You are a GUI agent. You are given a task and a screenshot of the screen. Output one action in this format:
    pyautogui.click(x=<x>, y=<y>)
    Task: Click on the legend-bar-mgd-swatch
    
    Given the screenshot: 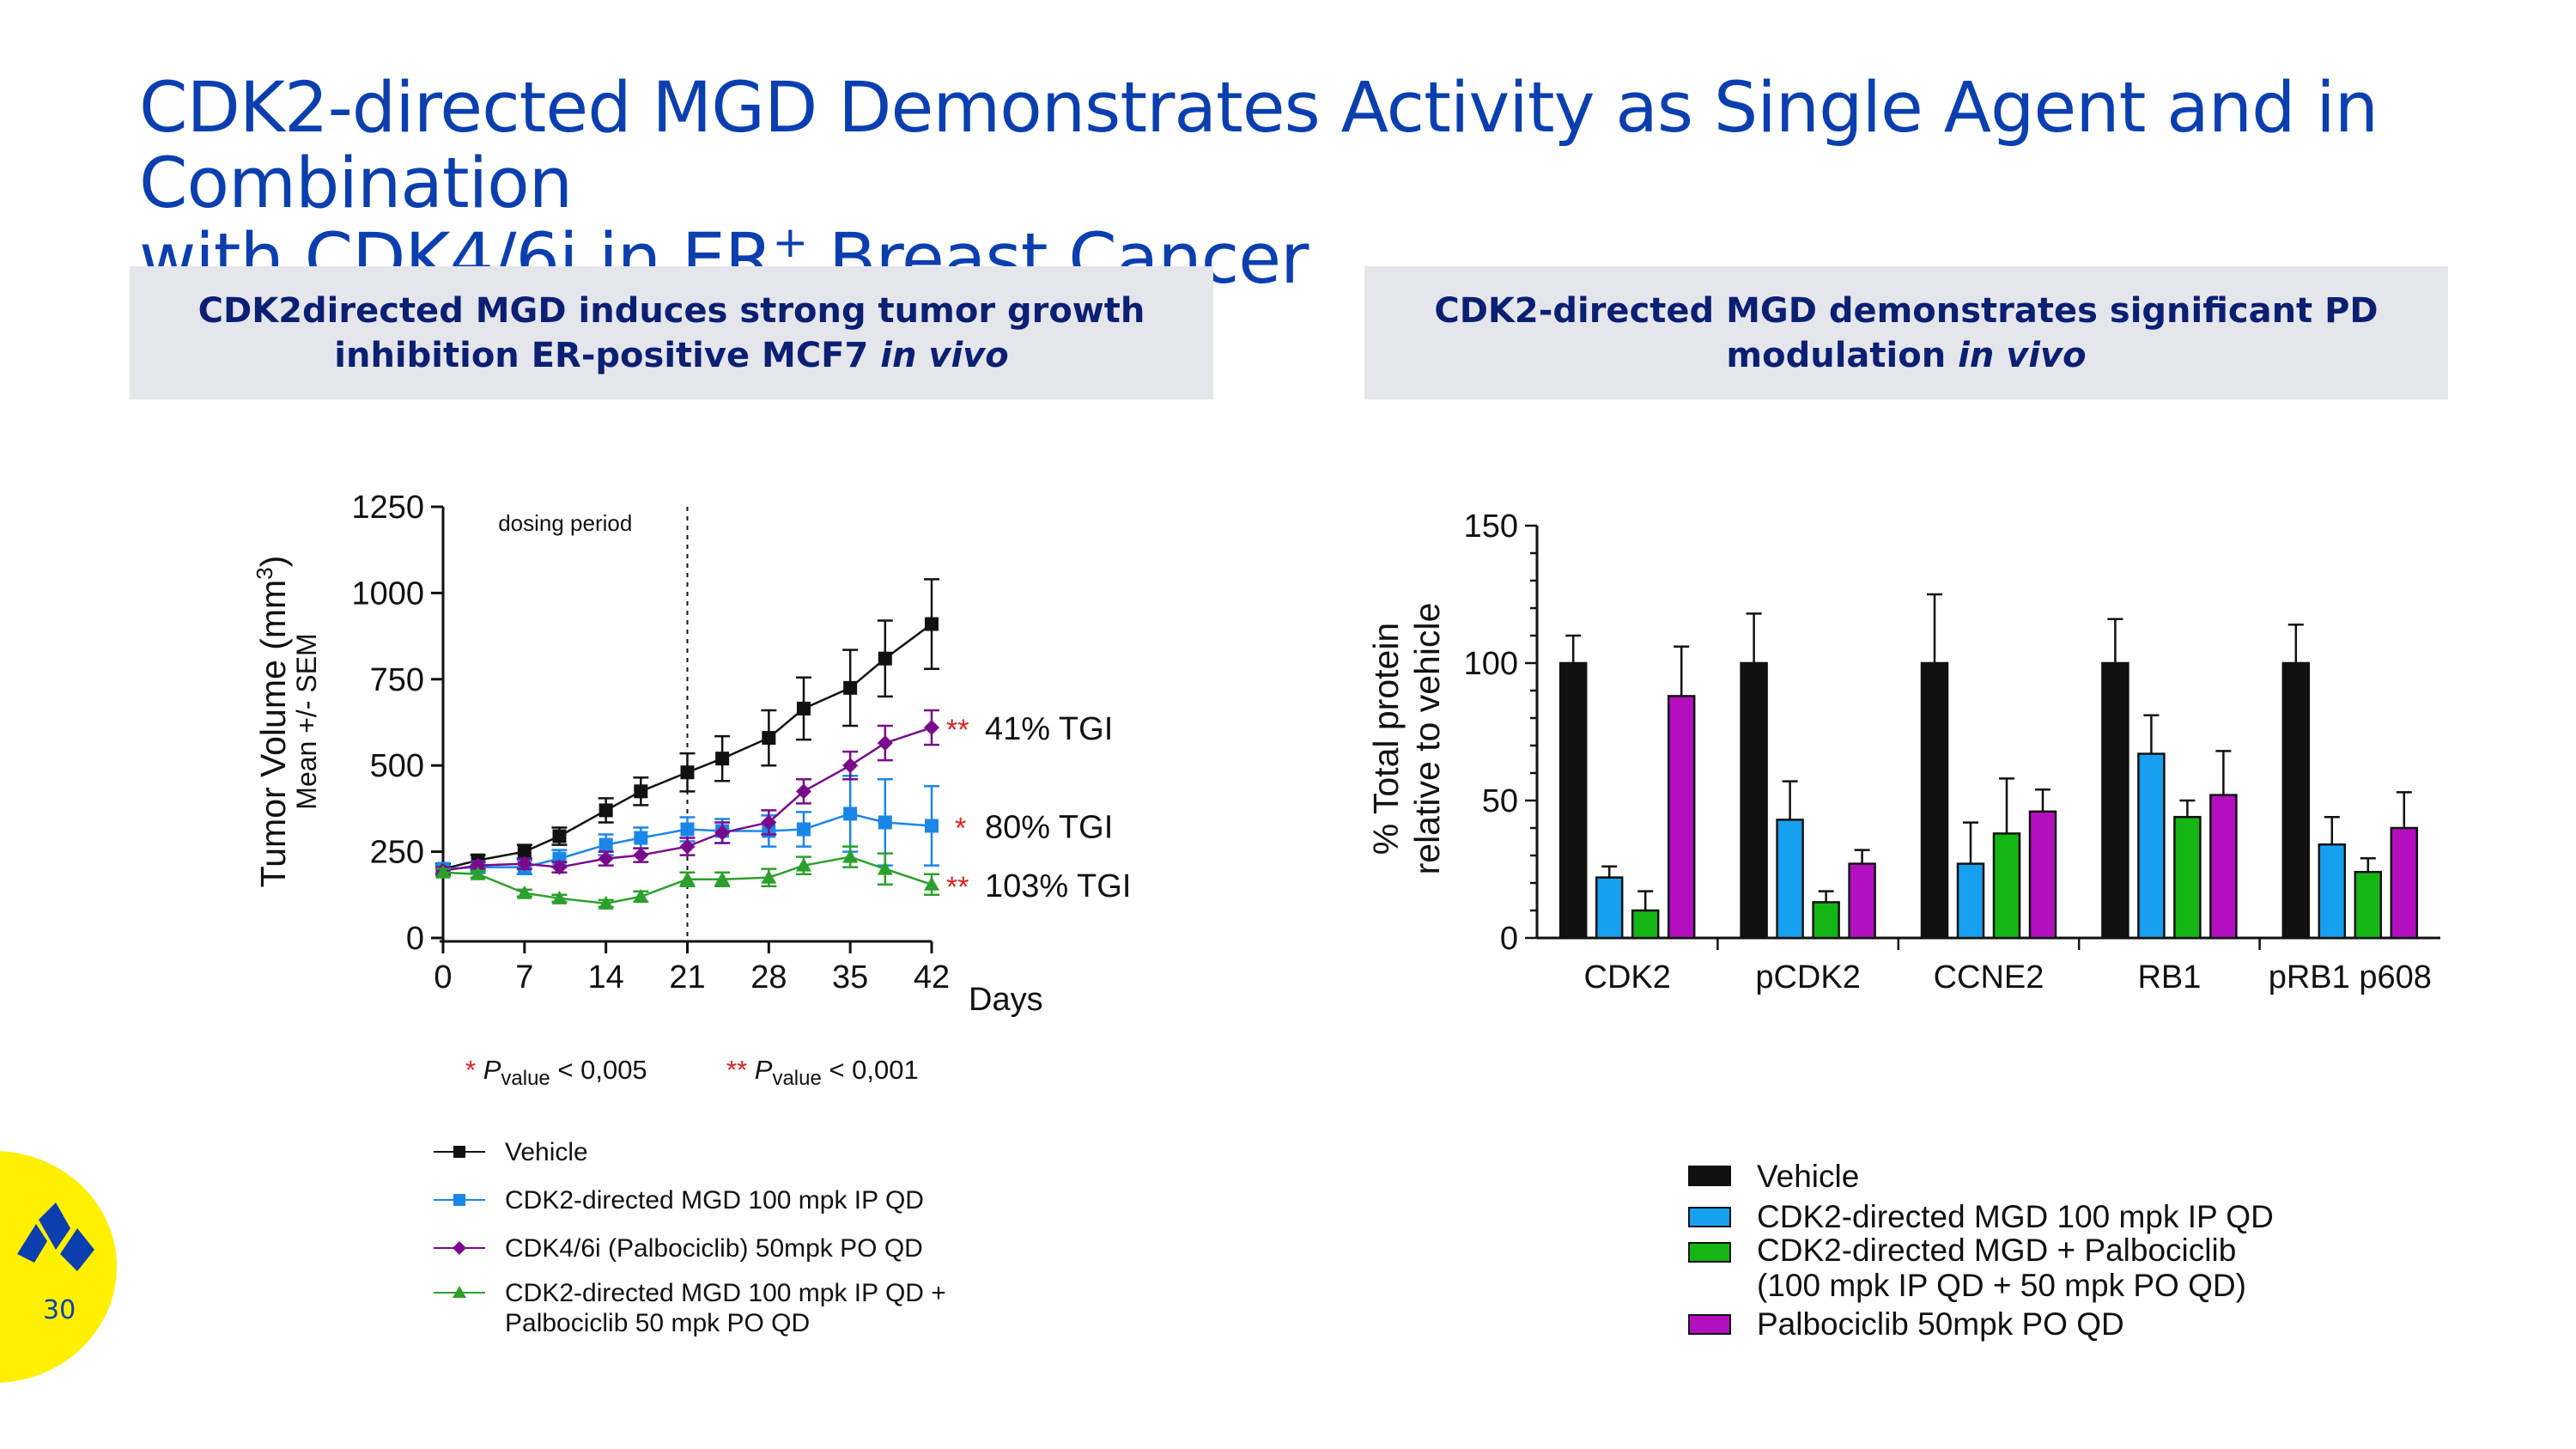 What is the action you would take?
    pyautogui.click(x=1709, y=1217)
    